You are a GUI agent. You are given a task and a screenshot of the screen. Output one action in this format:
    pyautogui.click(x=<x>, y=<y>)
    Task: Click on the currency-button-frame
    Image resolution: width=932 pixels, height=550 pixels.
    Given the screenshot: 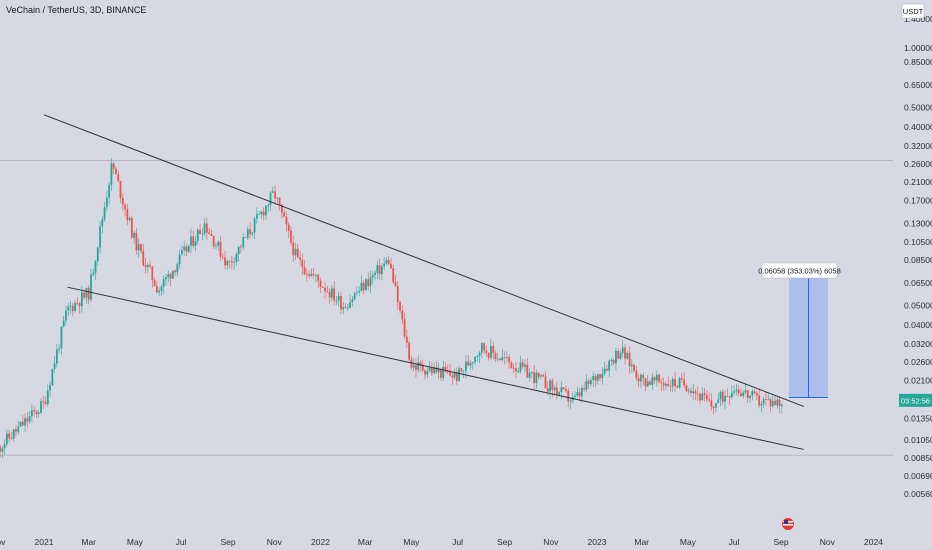 What is the action you would take?
    pyautogui.click(x=913, y=11)
    